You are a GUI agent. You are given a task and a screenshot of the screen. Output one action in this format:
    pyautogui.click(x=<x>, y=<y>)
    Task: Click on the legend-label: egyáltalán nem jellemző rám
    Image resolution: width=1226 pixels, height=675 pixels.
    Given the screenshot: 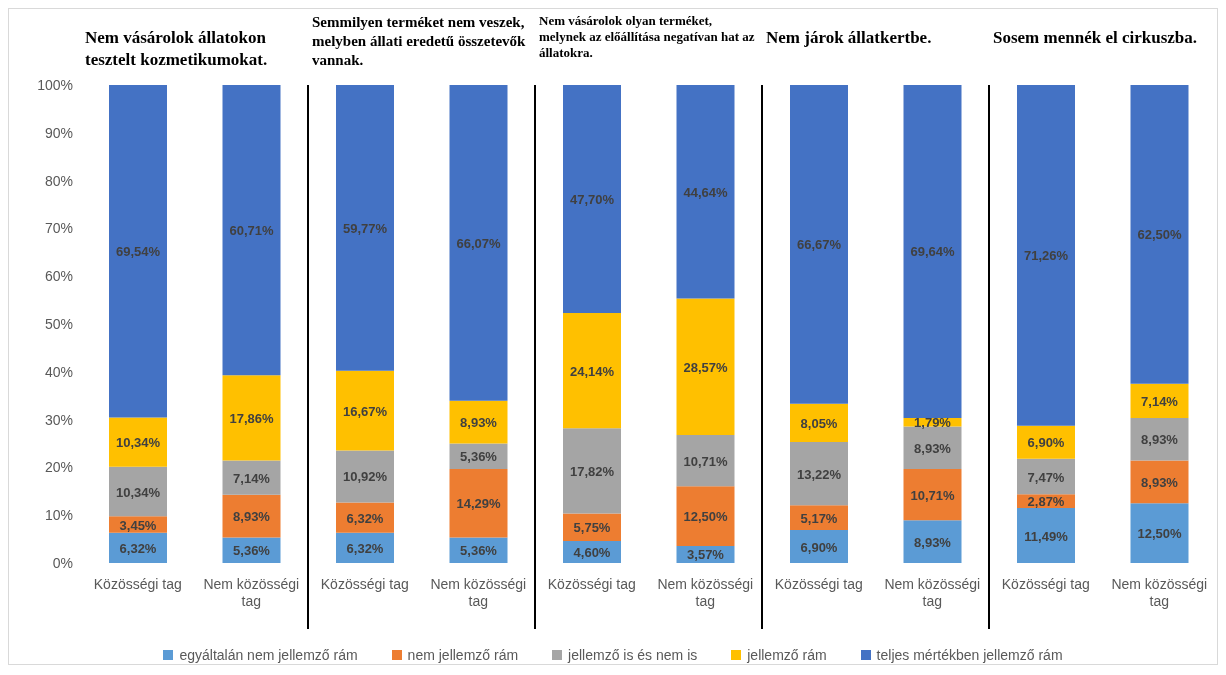 What is the action you would take?
    pyautogui.click(x=268, y=655)
    